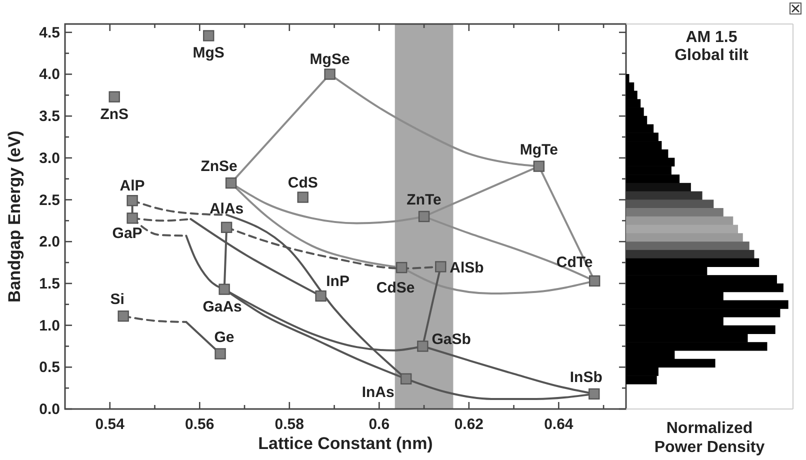 This screenshot has height=460, width=806. I want to click on data-label: InSb, so click(586, 377).